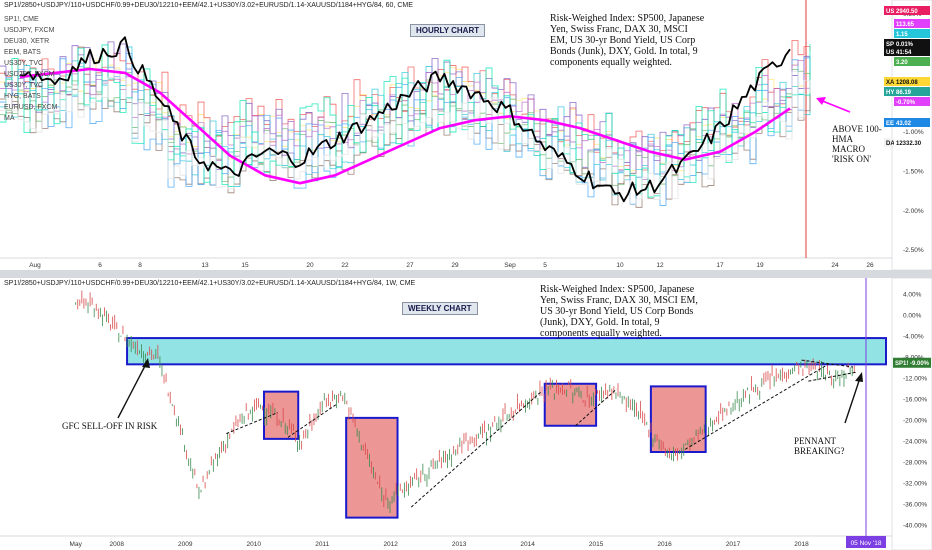 The width and height of the screenshot is (932, 550). What do you see at coordinates (22, 96) in the screenshot?
I see `legend-item: HYG, BATS` at bounding box center [22, 96].